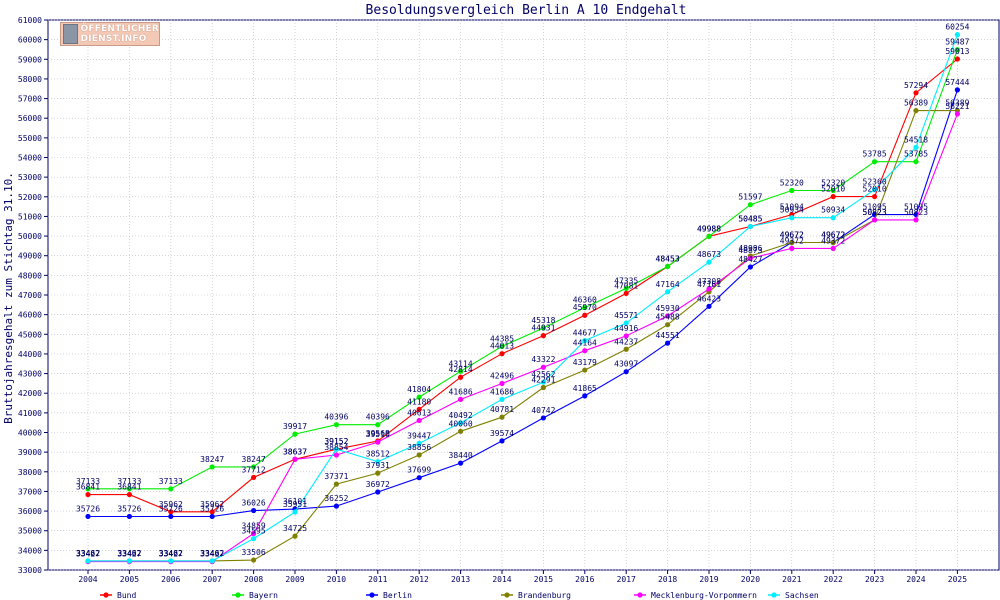  Describe the element at coordinates (501, 579) in the screenshot. I see `x-tick-label: 2014` at that location.